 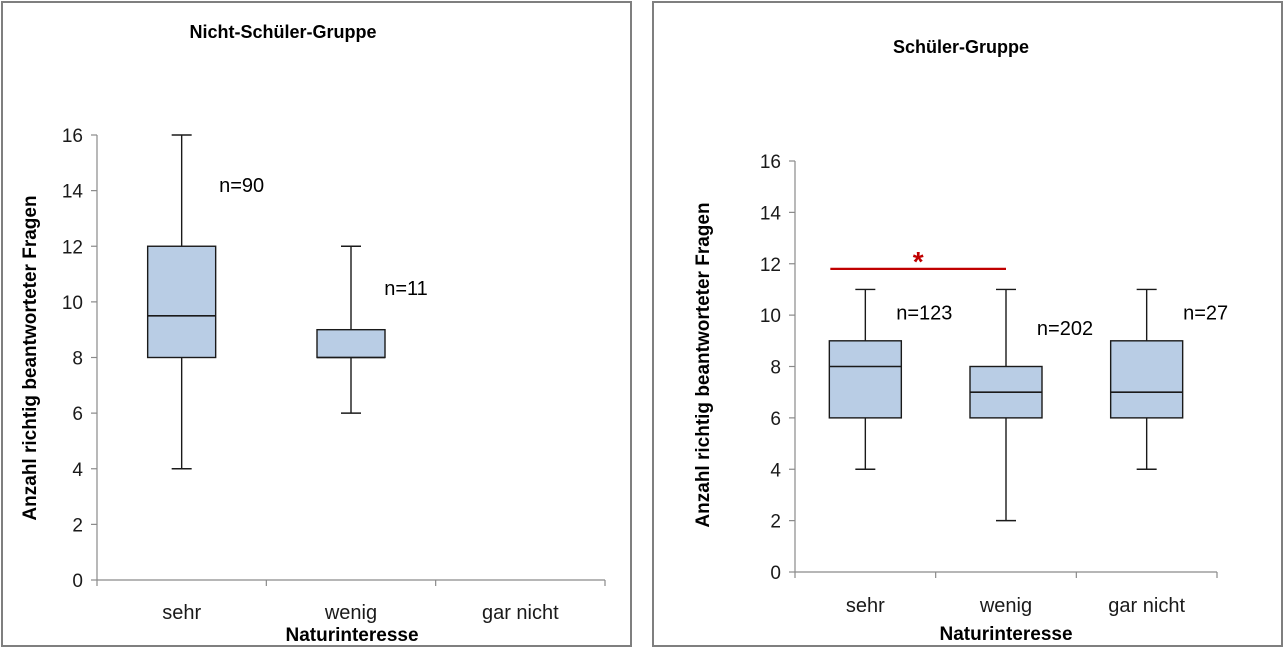 I want to click on right-box-gar-nicht, so click(x=1146, y=379).